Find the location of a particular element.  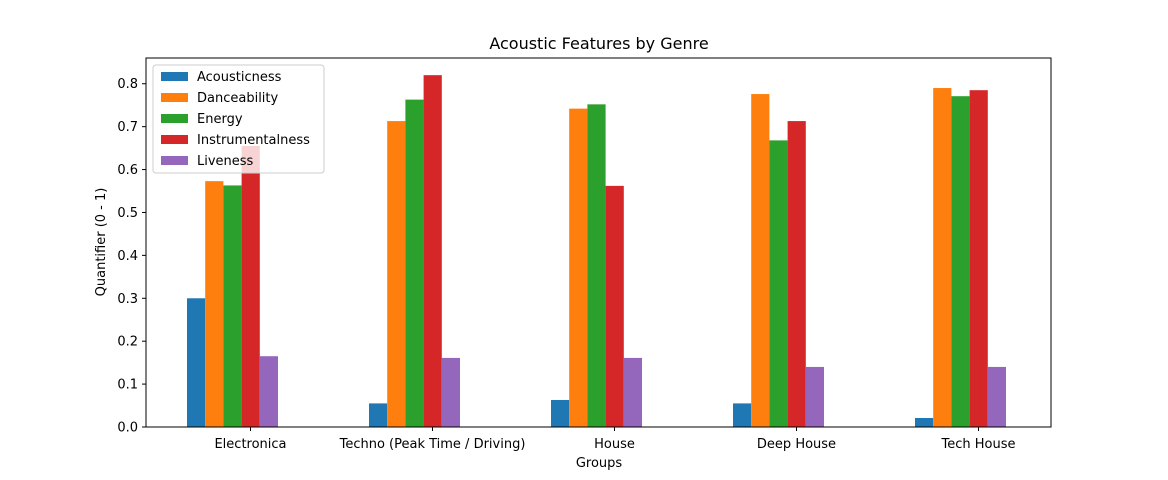

legend-label-liveness: Liveness is located at coordinates (225, 161).